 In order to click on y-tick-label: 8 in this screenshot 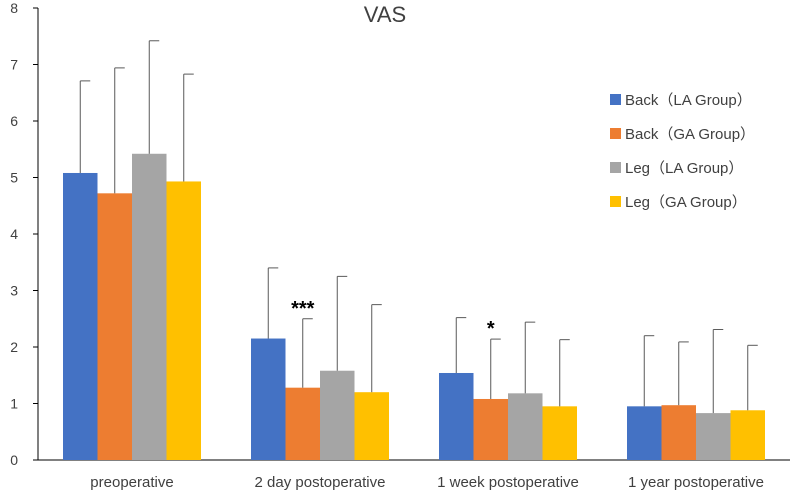, I will do `click(14, 8)`.